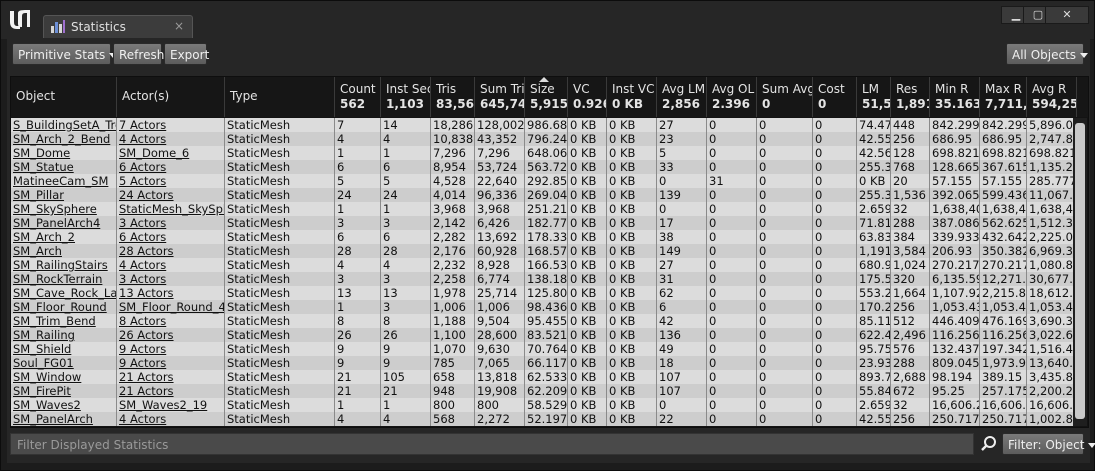  I want to click on column-header-avg-ol: Avg OL 2.396, so click(732, 97).